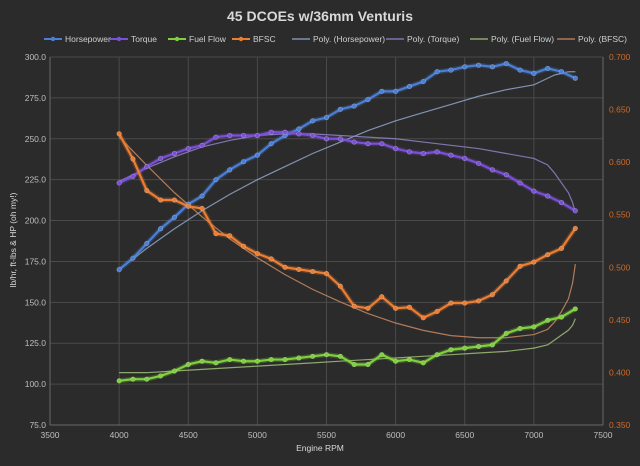  Describe the element at coordinates (320, 448) in the screenshot. I see `x-axis-title: Engine RPM` at that location.